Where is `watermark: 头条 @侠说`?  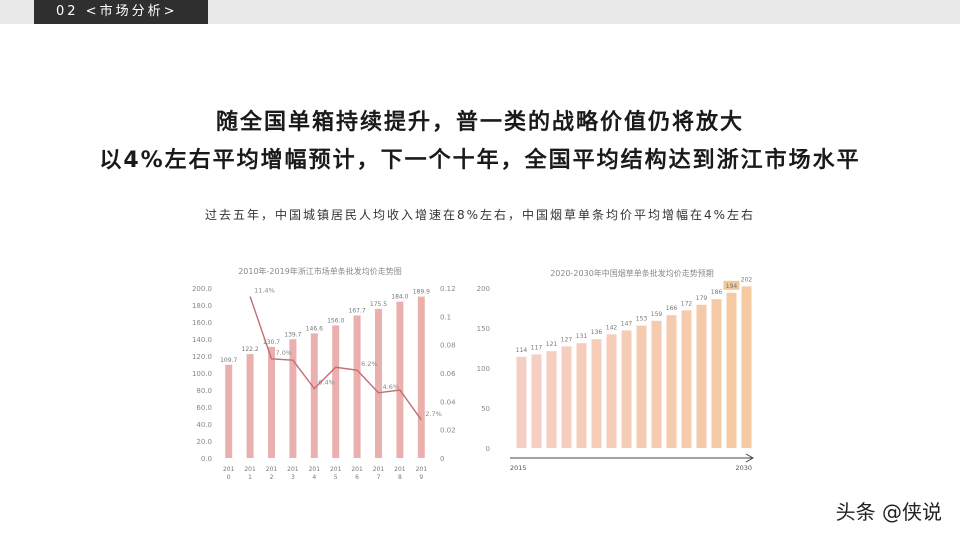
watermark: 头条 @侠说 is located at coordinates (888, 512).